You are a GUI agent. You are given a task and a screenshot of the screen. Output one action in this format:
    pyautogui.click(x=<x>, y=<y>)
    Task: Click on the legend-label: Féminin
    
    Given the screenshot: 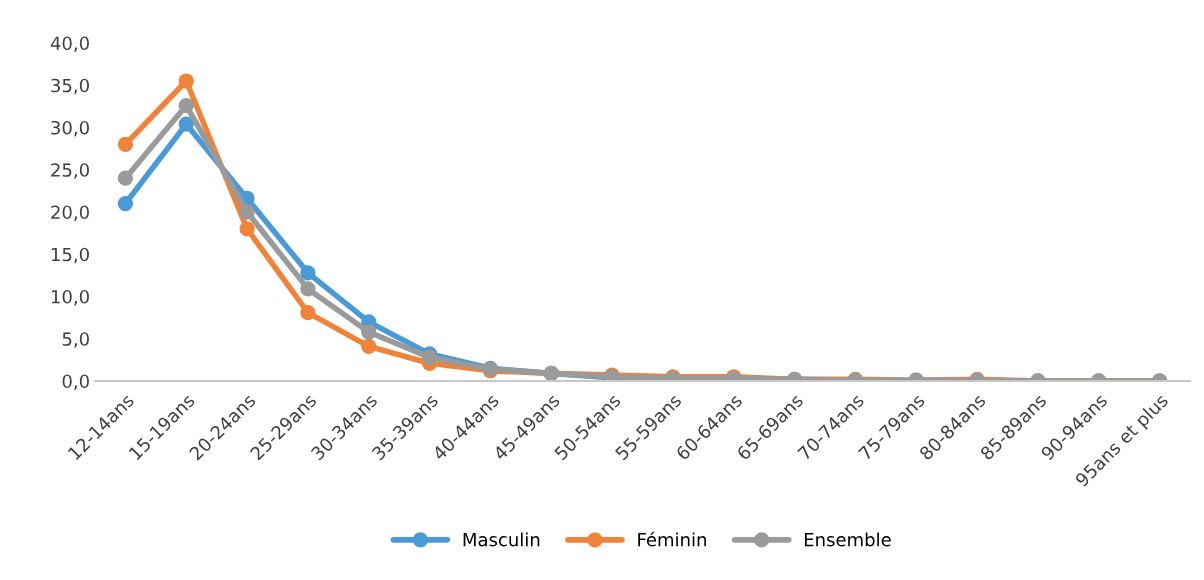 What is the action you would take?
    pyautogui.click(x=672, y=539)
    